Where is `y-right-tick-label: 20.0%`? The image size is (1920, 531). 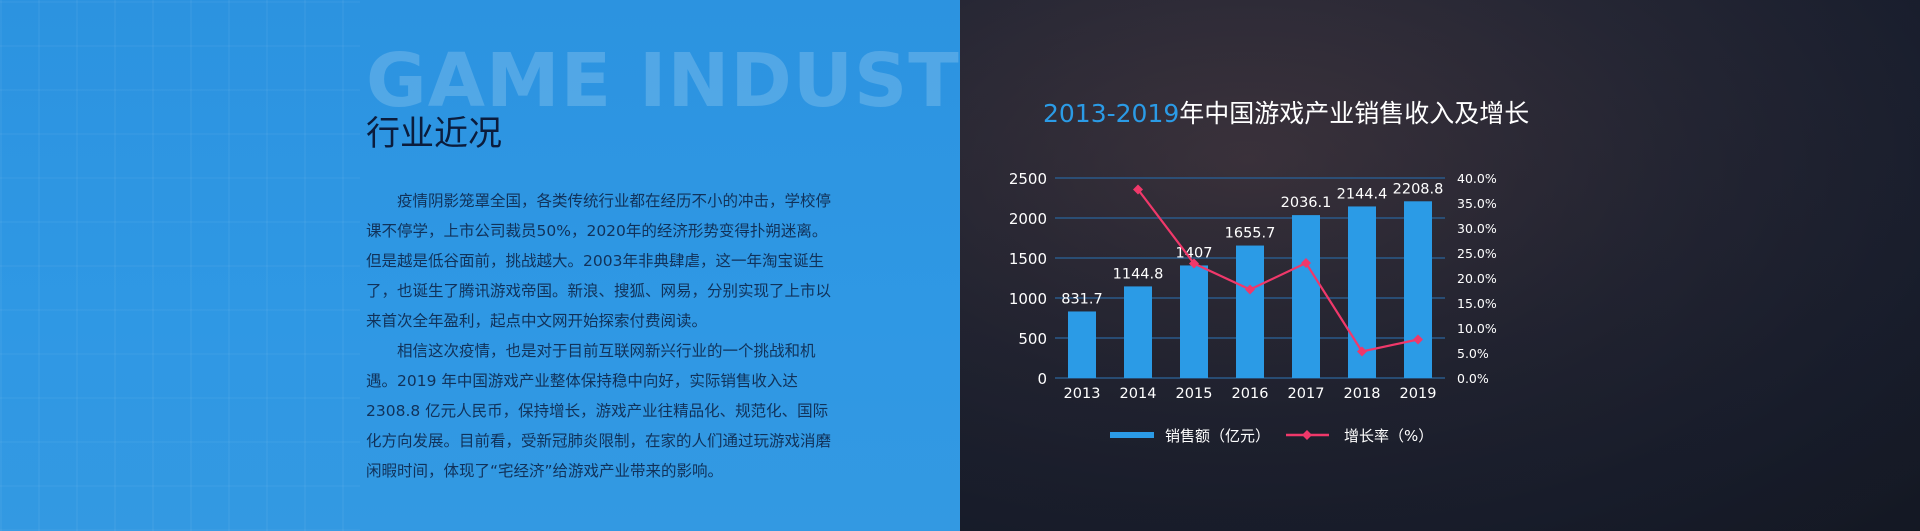
y-right-tick-label: 20.0% is located at coordinates (1477, 278).